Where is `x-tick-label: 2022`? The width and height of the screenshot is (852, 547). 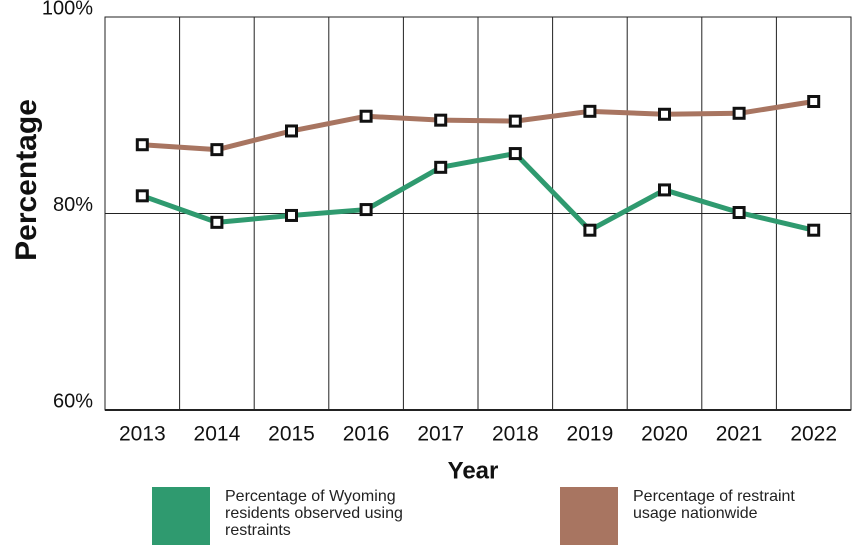 x-tick-label: 2022 is located at coordinates (813, 434).